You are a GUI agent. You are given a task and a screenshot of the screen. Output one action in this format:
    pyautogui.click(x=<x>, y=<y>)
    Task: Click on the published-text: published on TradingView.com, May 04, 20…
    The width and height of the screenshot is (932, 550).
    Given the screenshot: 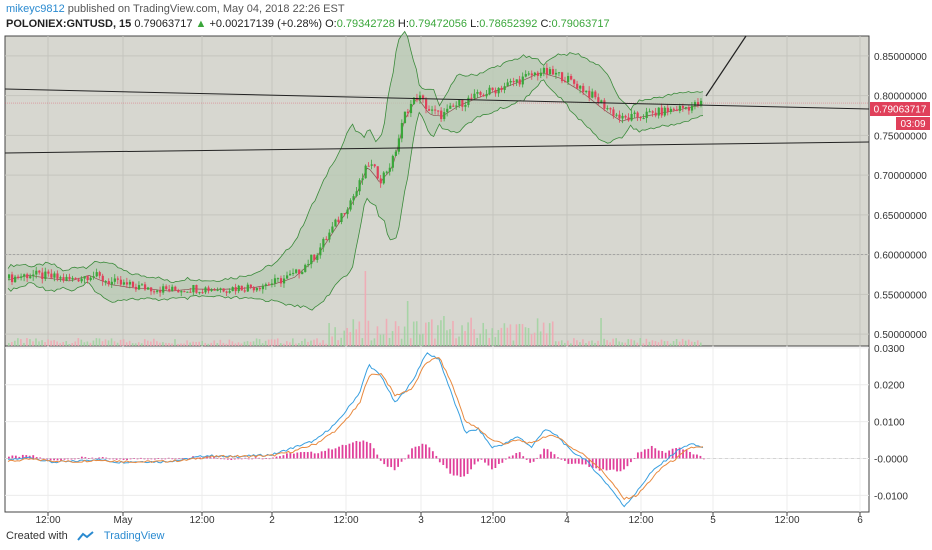 What is the action you would take?
    pyautogui.click(x=206, y=9)
    